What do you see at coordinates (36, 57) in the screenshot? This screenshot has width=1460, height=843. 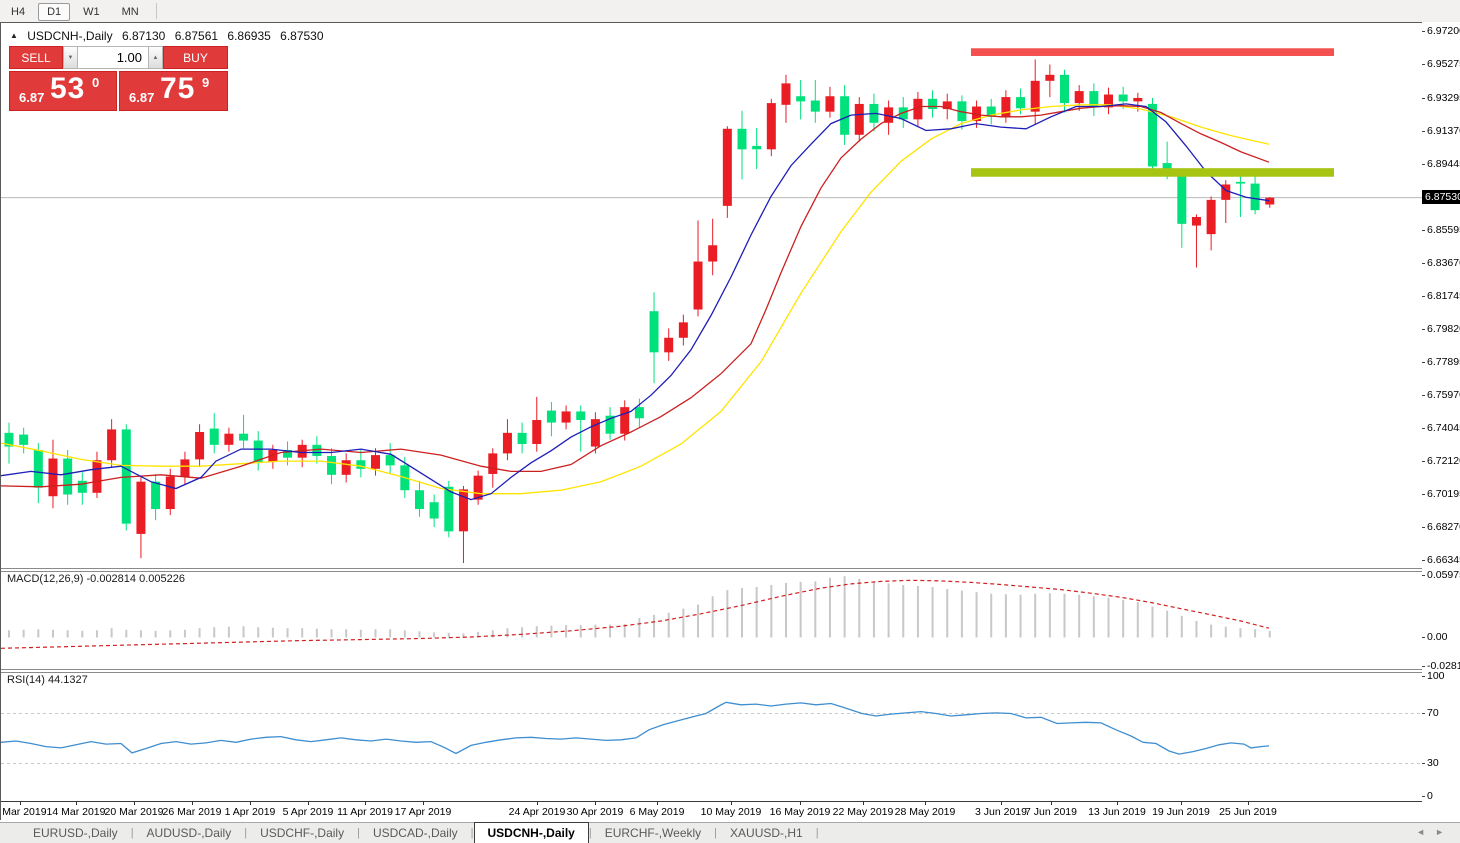 I see `sell-button: SELL` at bounding box center [36, 57].